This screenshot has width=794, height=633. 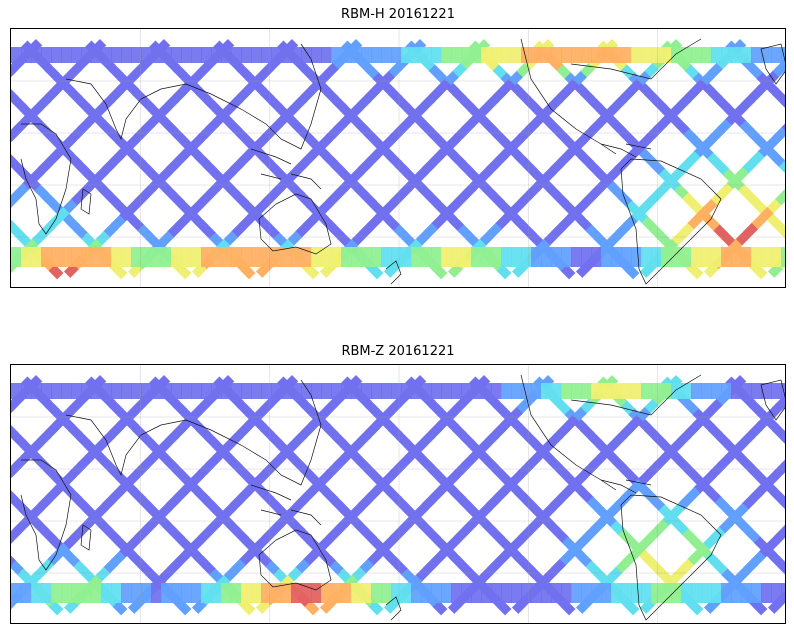 What do you see at coordinates (398, 14) in the screenshot?
I see `top-map-title: RBM-H 20161221` at bounding box center [398, 14].